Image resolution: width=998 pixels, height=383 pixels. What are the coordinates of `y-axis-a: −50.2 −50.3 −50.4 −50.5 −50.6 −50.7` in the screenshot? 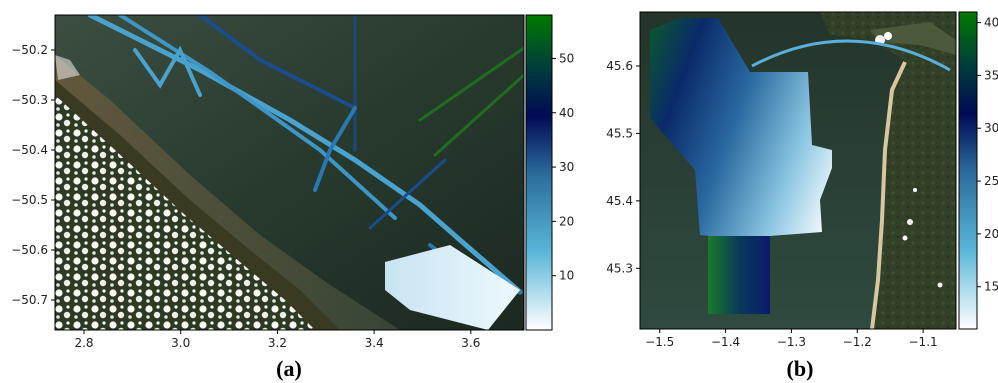 It's located at (33, 175).